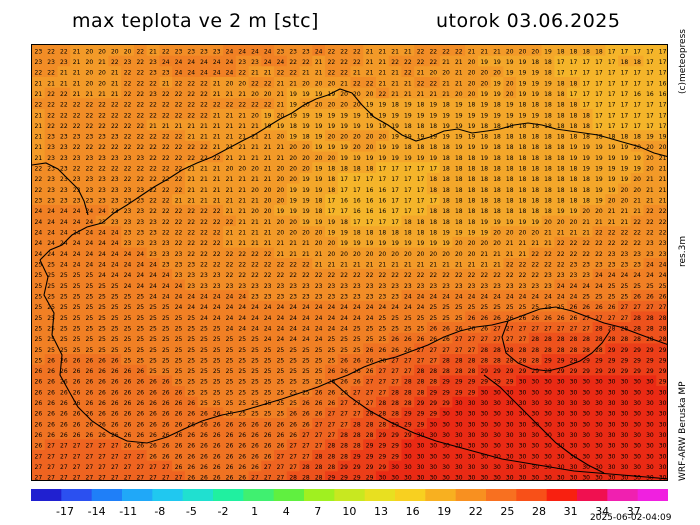 Image resolution: width=700 pixels, height=525 pixels. Describe the element at coordinates (383, 190) in the screenshot. I see `grid-value: 16` at that location.